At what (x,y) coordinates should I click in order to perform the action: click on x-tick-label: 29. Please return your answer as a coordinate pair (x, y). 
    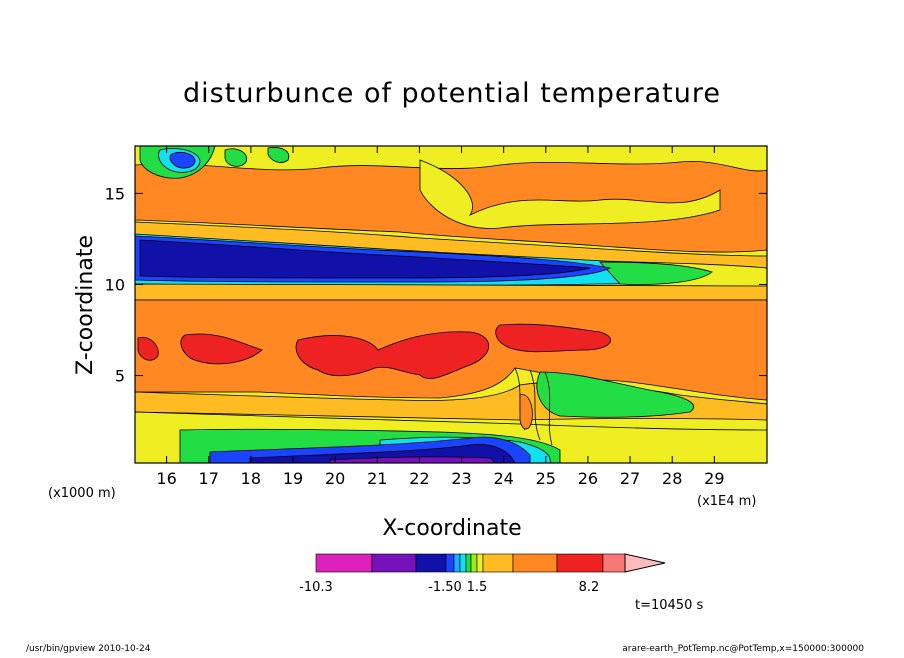
    Looking at the image, I should click on (714, 478).